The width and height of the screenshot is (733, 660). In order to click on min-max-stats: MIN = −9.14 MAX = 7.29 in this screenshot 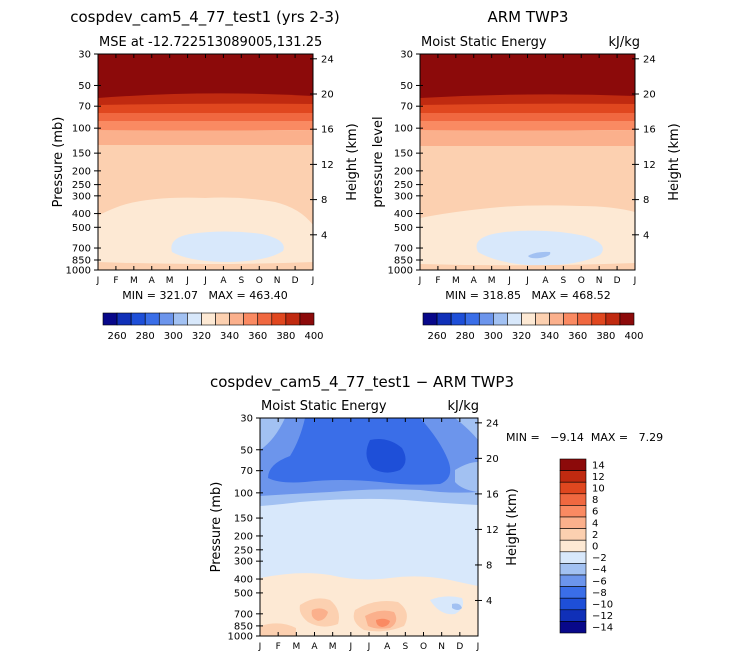, I will do `click(584, 437)`.